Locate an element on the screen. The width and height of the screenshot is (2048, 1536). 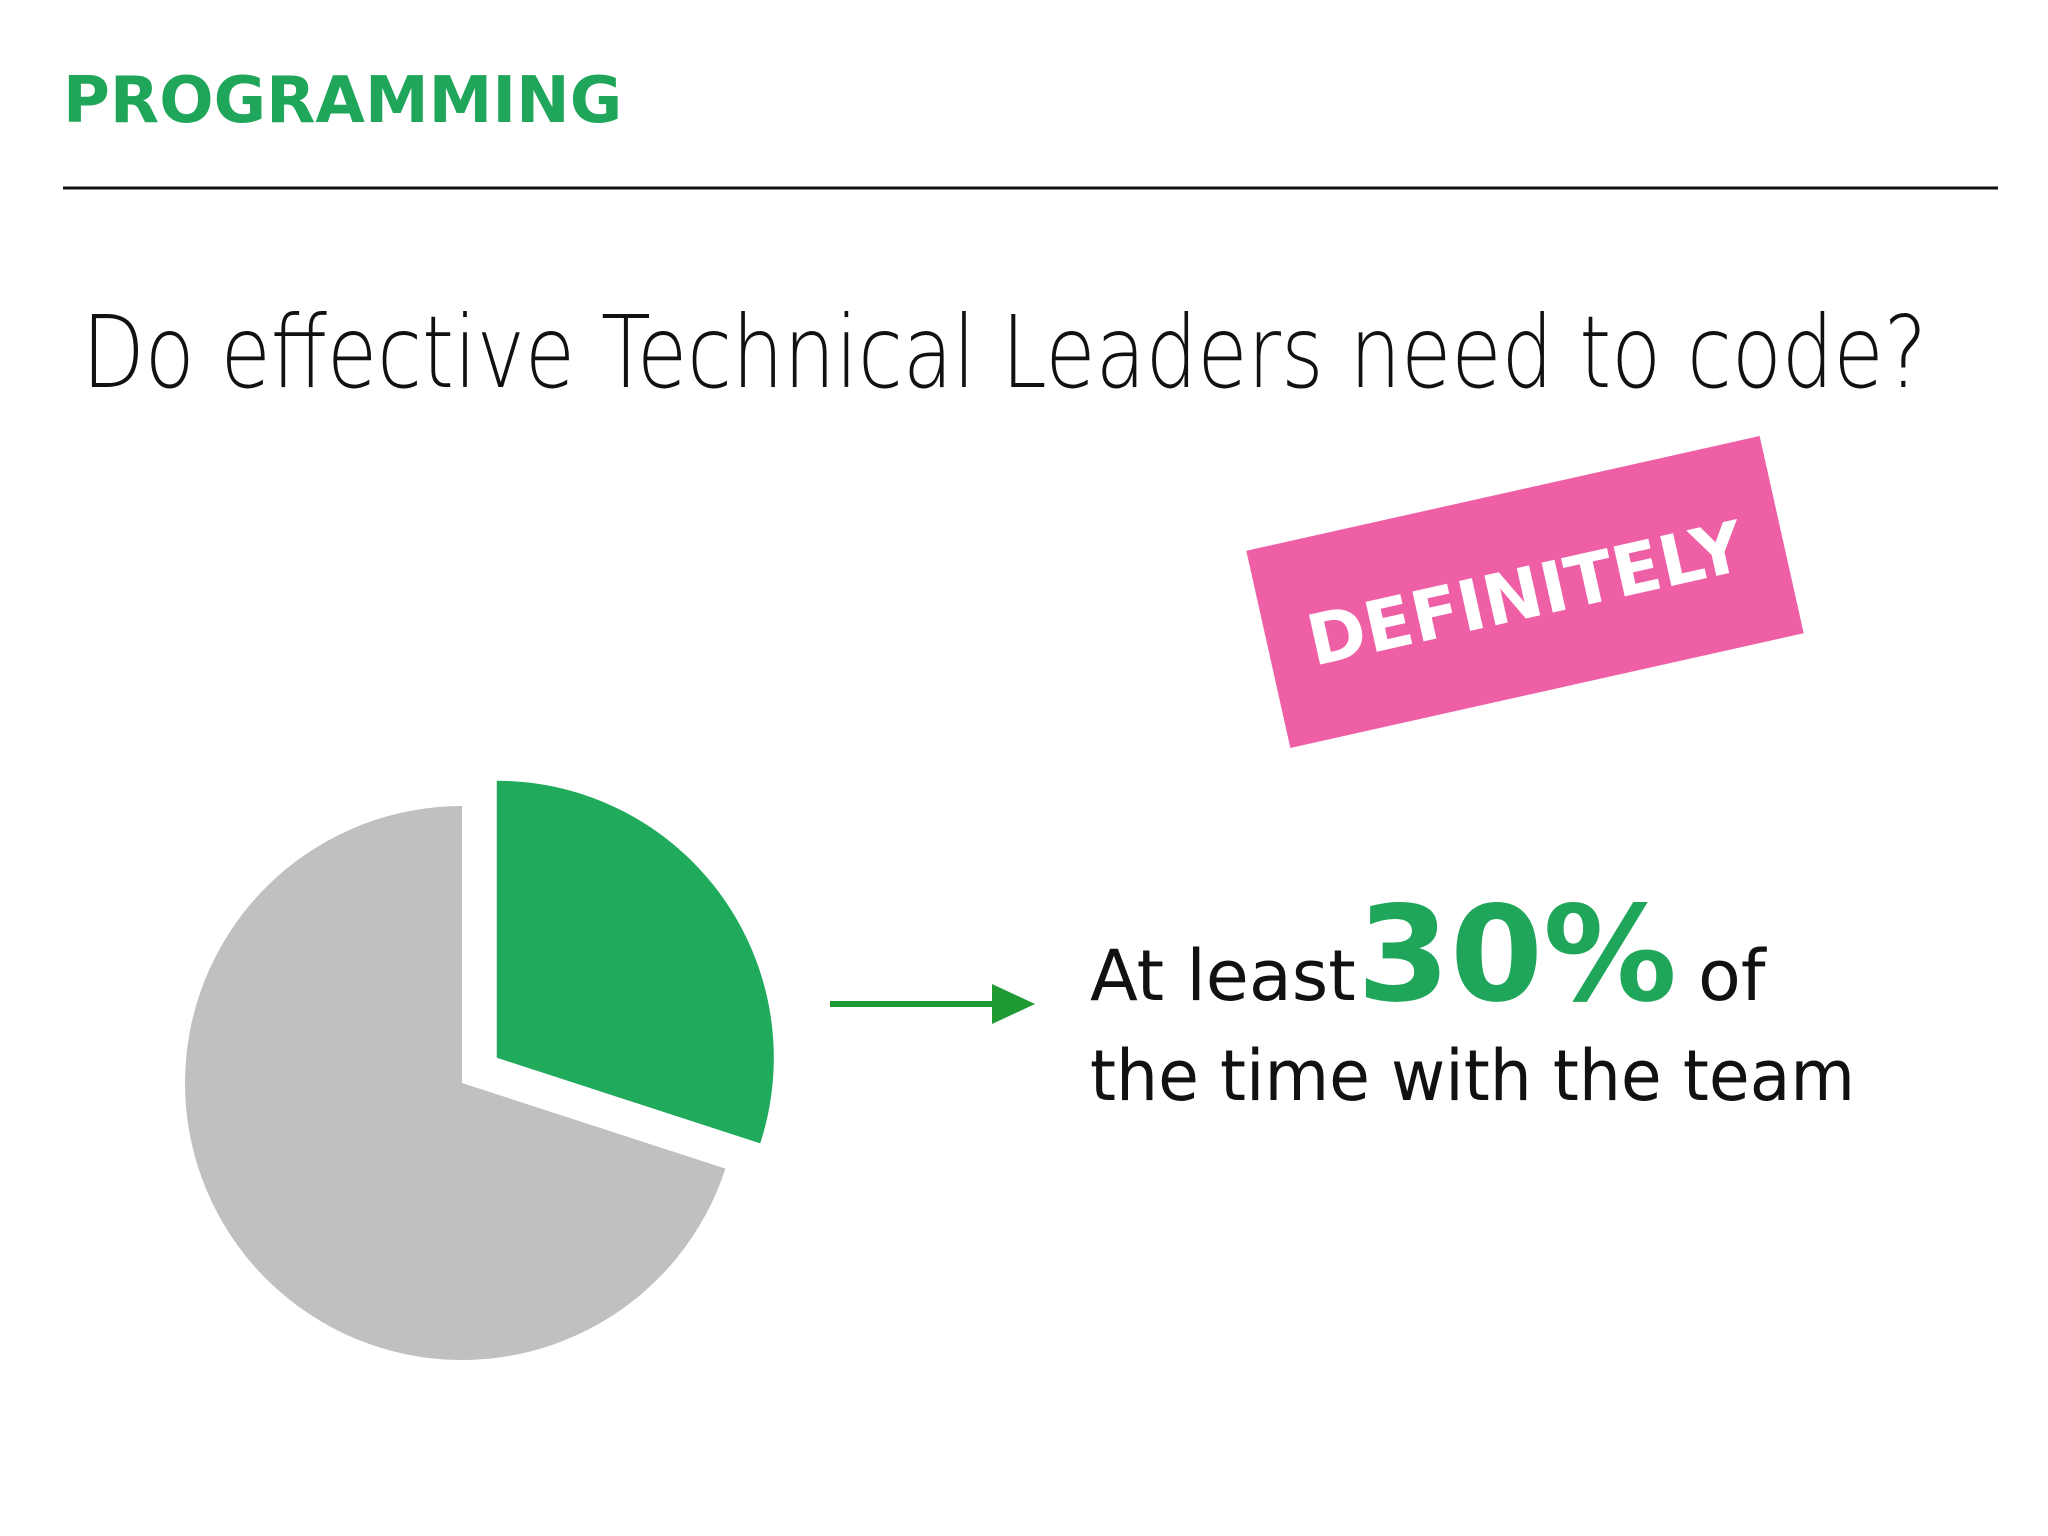
annotation-suffix: of is located at coordinates (1732, 976).